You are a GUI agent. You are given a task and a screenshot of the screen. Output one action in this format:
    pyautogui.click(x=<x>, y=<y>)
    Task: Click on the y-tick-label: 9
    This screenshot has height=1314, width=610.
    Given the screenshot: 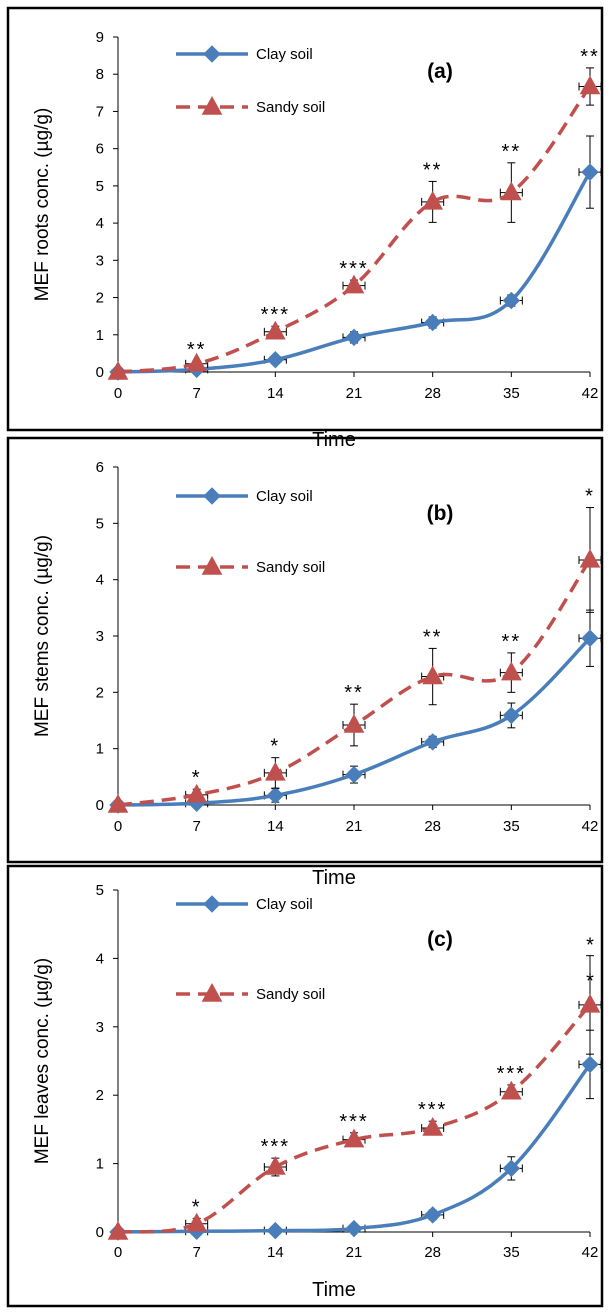 What is the action you would take?
    pyautogui.click(x=100, y=37)
    